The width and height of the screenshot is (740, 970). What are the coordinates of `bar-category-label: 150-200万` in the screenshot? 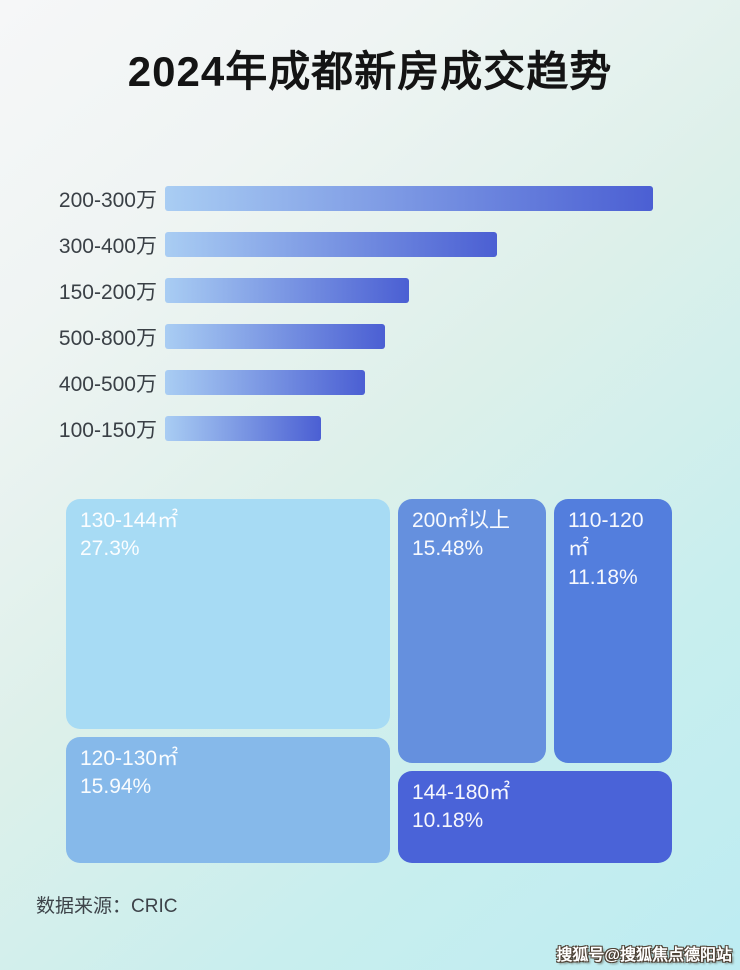 It's located at (107, 292).